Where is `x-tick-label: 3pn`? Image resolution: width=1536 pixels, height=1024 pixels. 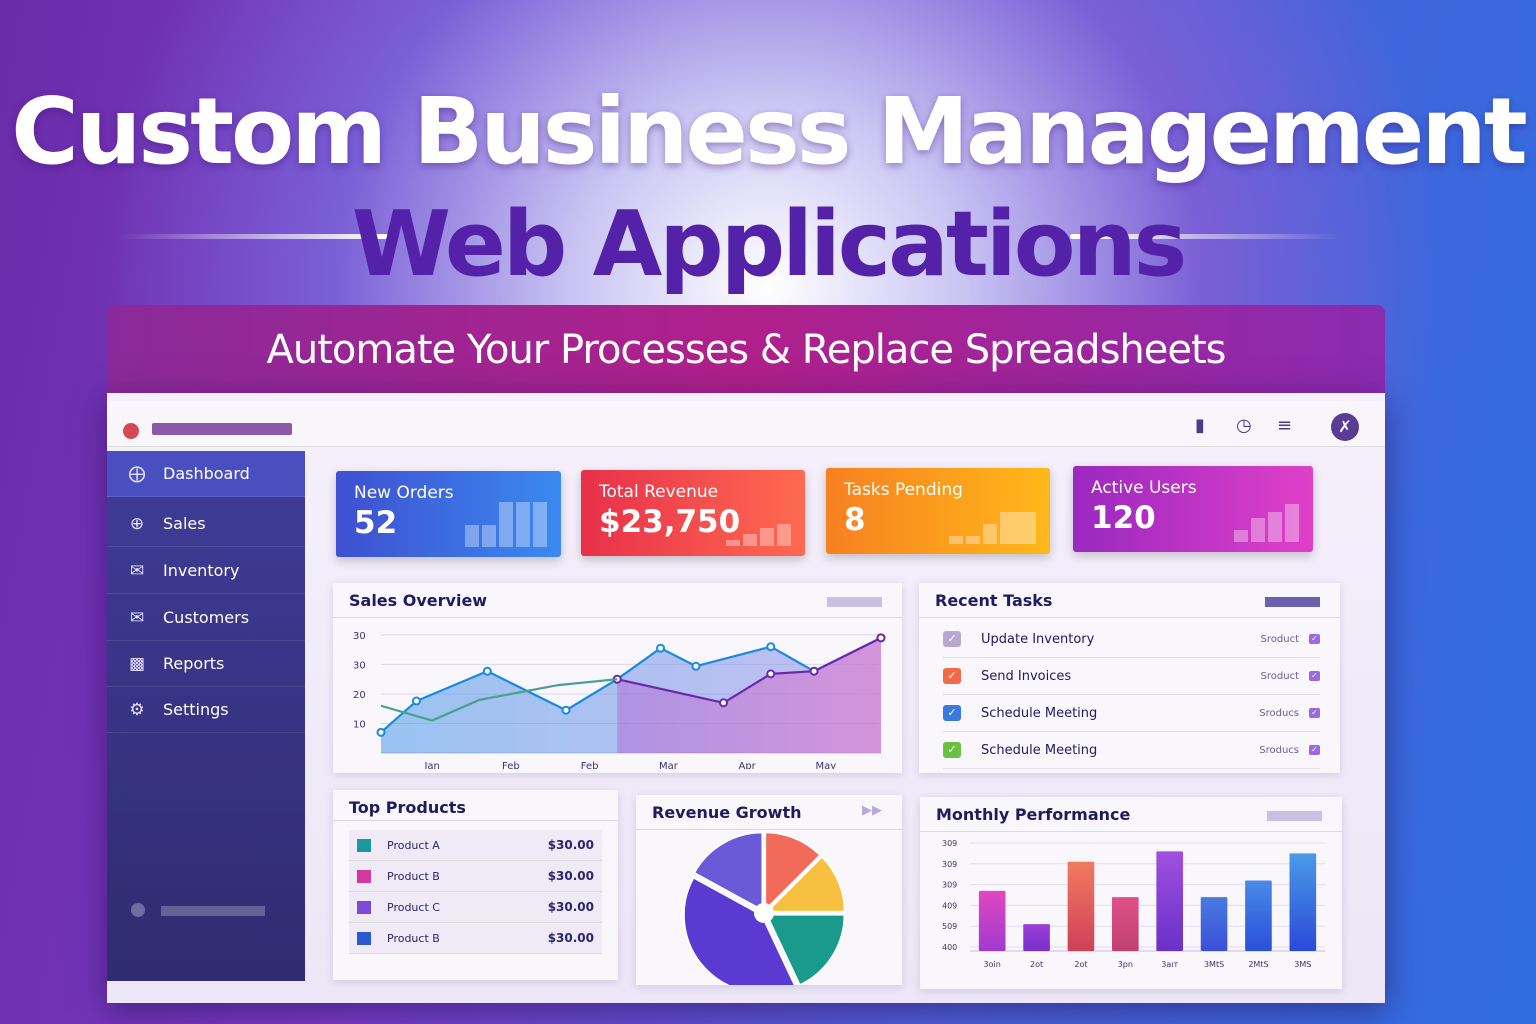
x-tick-label: 3pn is located at coordinates (1125, 964).